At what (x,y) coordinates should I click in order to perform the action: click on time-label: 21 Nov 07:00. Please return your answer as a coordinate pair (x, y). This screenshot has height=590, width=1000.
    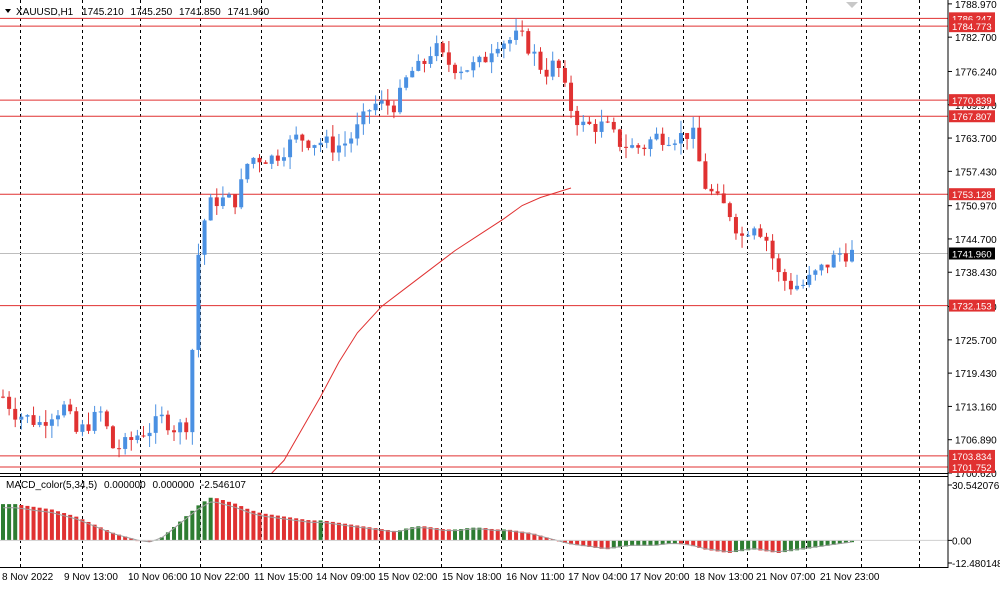
    Looking at the image, I should click on (786, 577).